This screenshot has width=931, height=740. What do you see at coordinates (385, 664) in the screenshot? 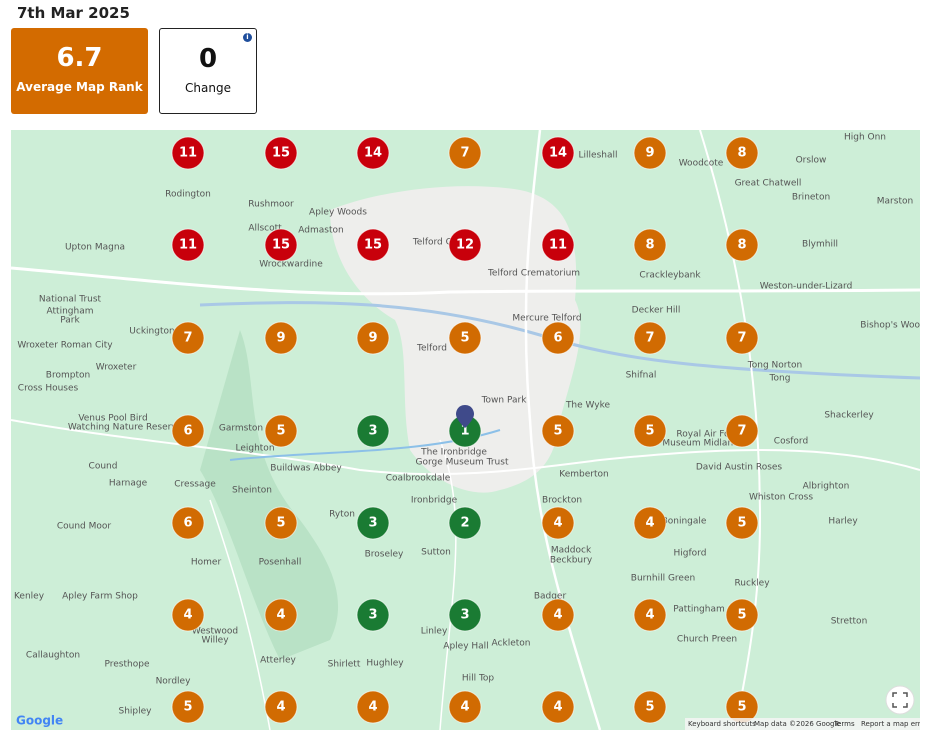
I see `place-label: Hughley` at bounding box center [385, 664].